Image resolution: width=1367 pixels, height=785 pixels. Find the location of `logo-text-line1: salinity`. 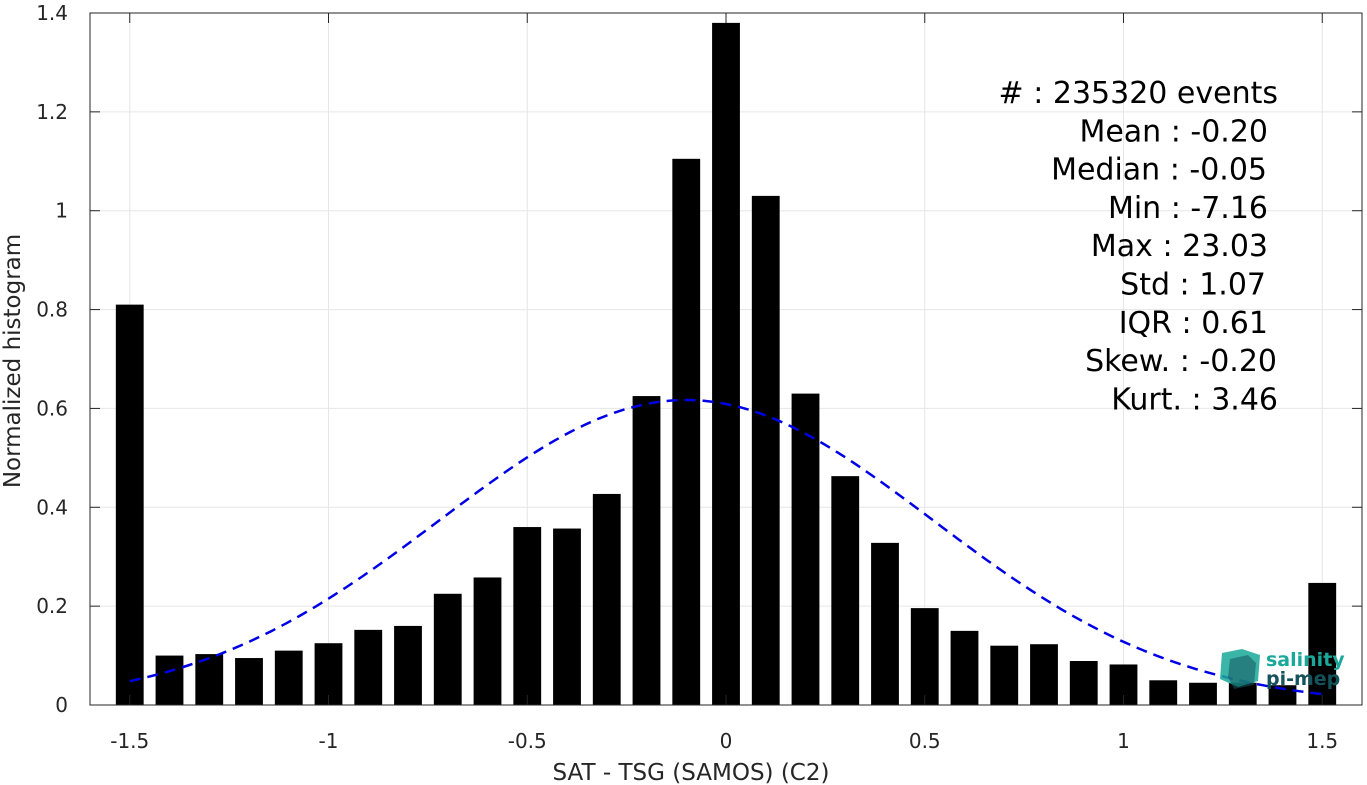

logo-text-line1: salinity is located at coordinates (1305, 660).